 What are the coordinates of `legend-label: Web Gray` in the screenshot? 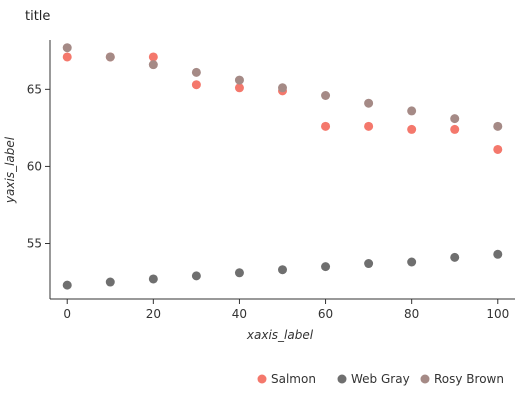 It's located at (380, 379).